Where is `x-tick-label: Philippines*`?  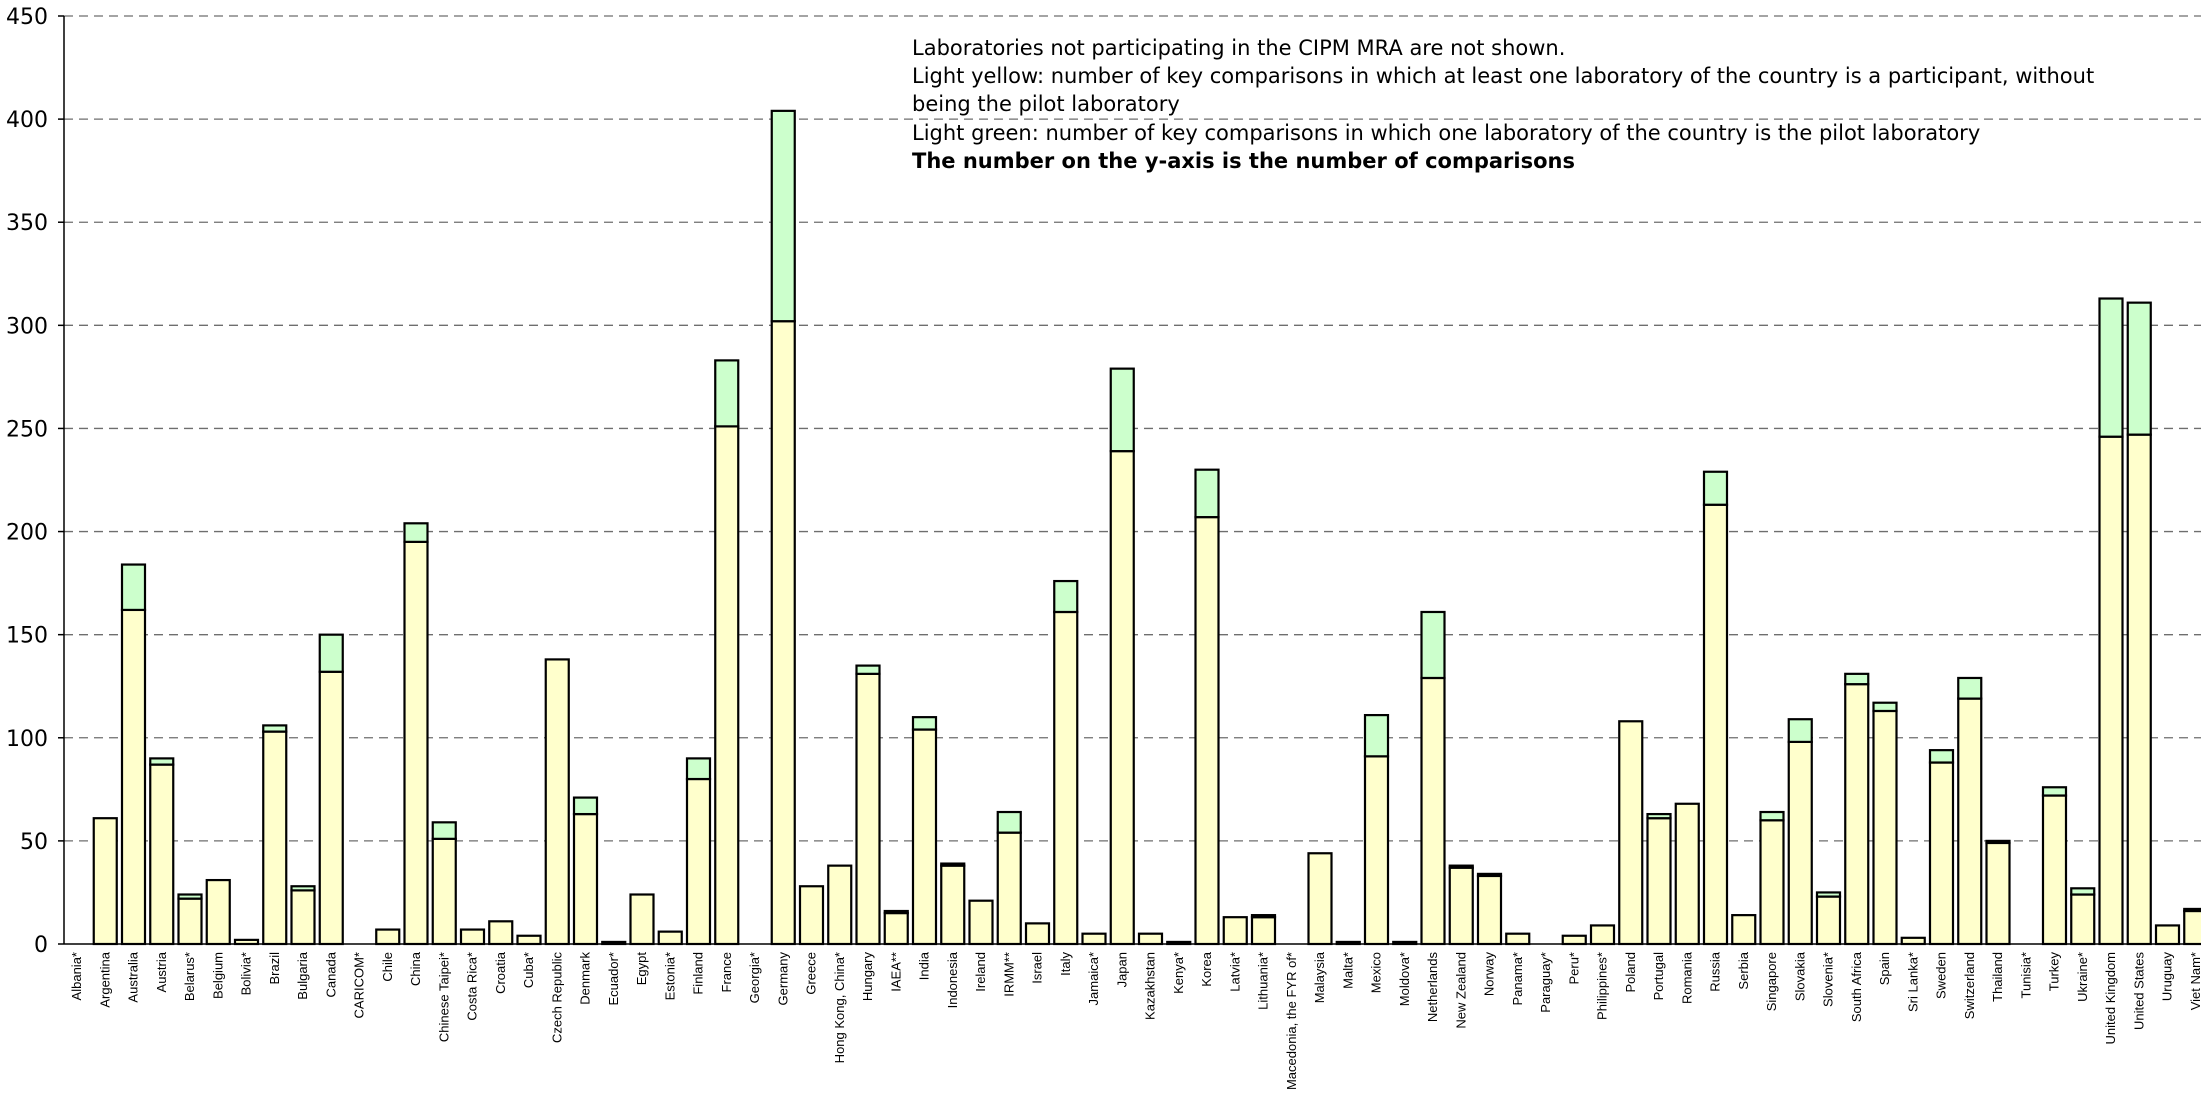
x-tick-label: Philippines* is located at coordinates (1602, 986).